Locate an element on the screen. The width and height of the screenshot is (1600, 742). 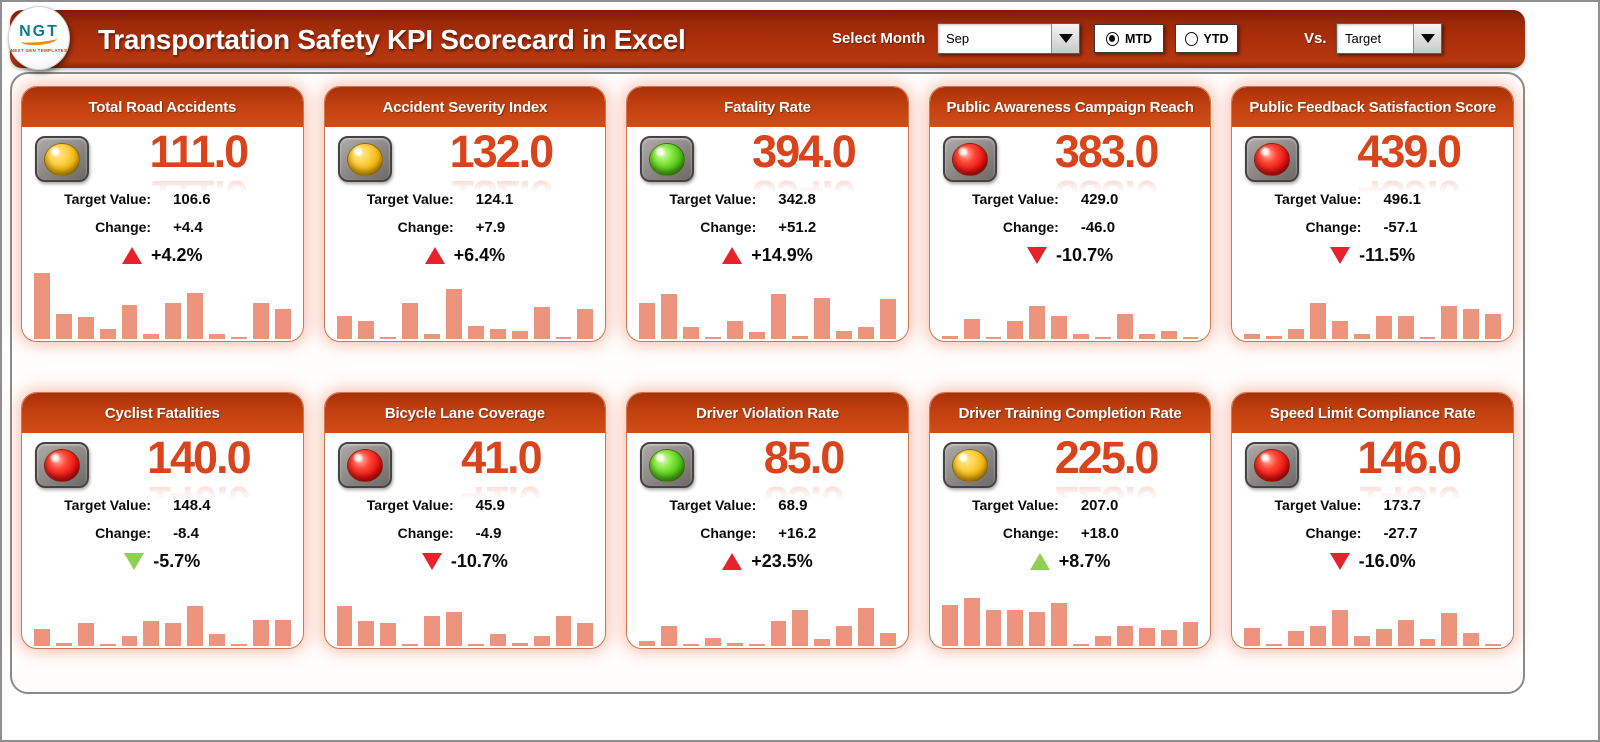
mtd-radio: MTD is located at coordinates (1129, 38).